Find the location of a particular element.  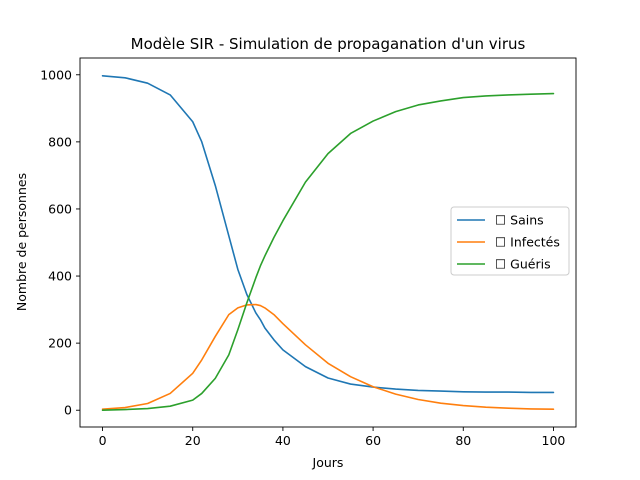

x-tick-label-1: 20 is located at coordinates (193, 440).